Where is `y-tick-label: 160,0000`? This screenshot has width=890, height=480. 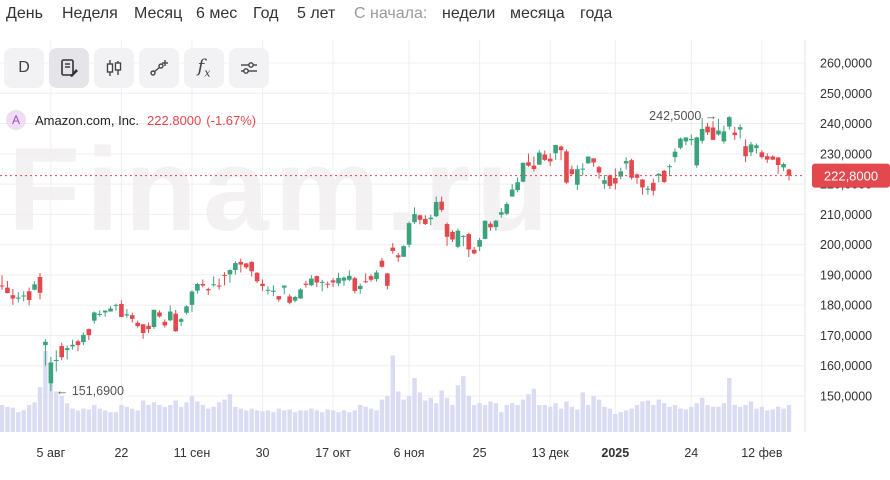 y-tick-label: 160,0000 is located at coordinates (846, 366).